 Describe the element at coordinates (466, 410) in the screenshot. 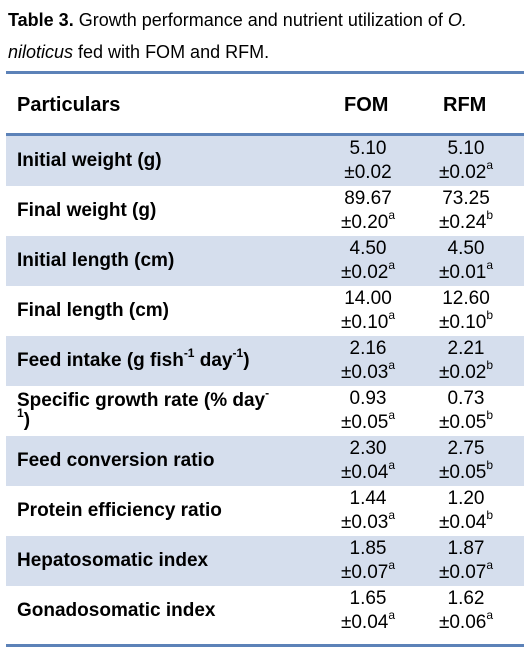

I see `rfm-value: 0.73 ±0.05b` at that location.